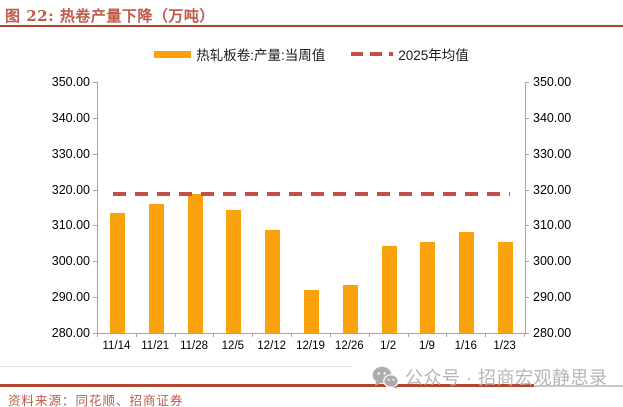  What do you see at coordinates (272, 346) in the screenshot?
I see `x-axis-label-12/12: 12/12` at bounding box center [272, 346].